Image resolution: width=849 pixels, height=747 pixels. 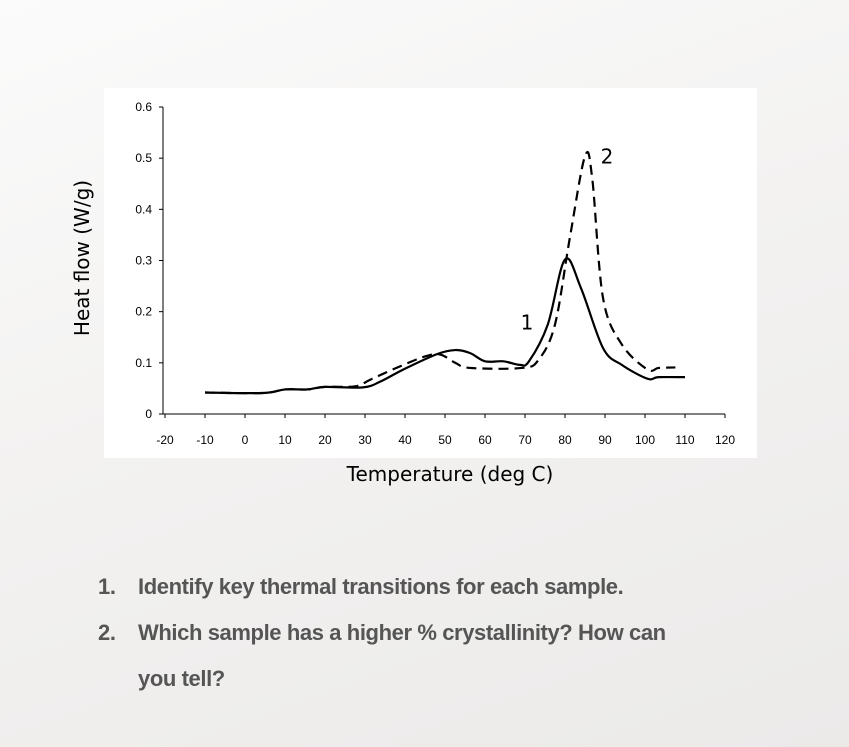 I want to click on x-tick-label: 70, so click(x=525, y=440).